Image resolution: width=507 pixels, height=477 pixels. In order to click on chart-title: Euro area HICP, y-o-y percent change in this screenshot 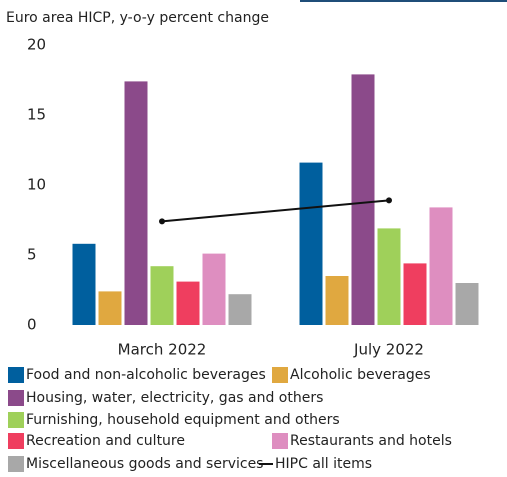, I will do `click(137, 18)`.